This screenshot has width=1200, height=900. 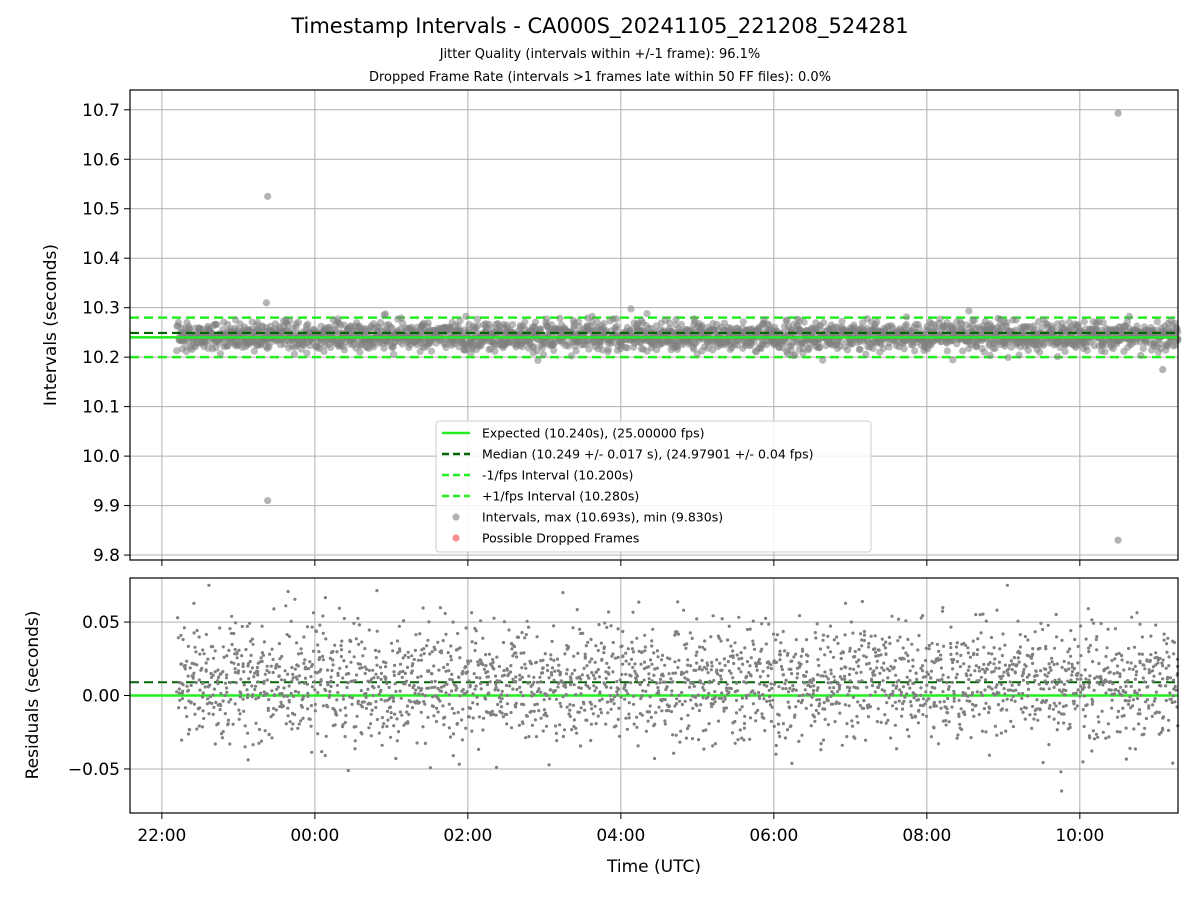 I want to click on intervals-y-tick-label: 10.4, so click(x=101, y=259).